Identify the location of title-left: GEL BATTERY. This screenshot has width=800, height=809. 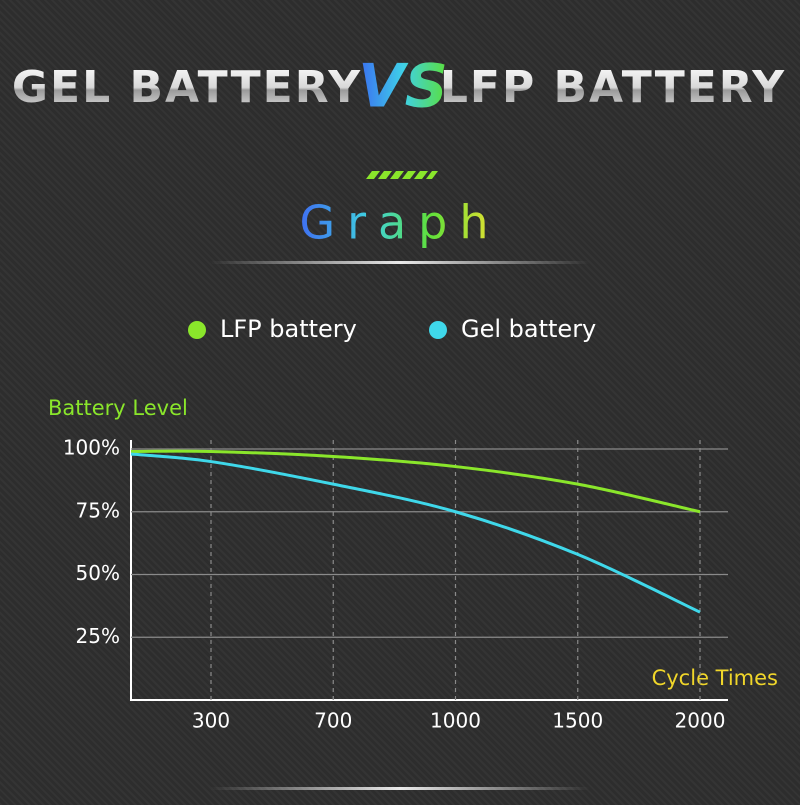
(187, 87).